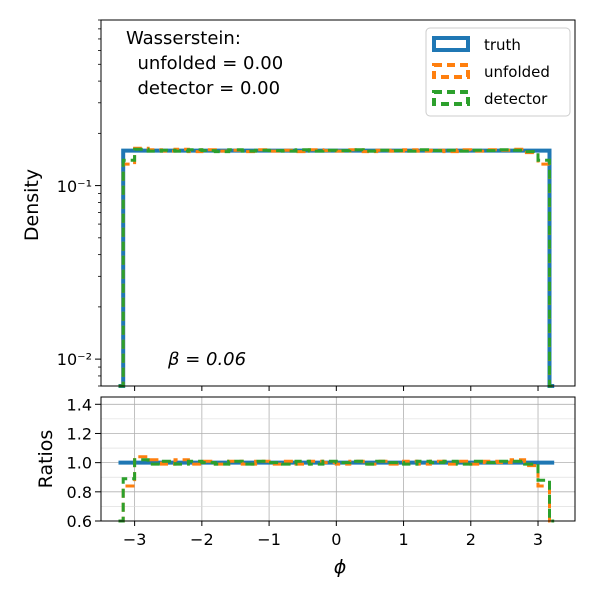 Image resolution: width=600 pixels, height=600 pixels. What do you see at coordinates (502, 45) in the screenshot?
I see `legend-label-truth: truth` at bounding box center [502, 45].